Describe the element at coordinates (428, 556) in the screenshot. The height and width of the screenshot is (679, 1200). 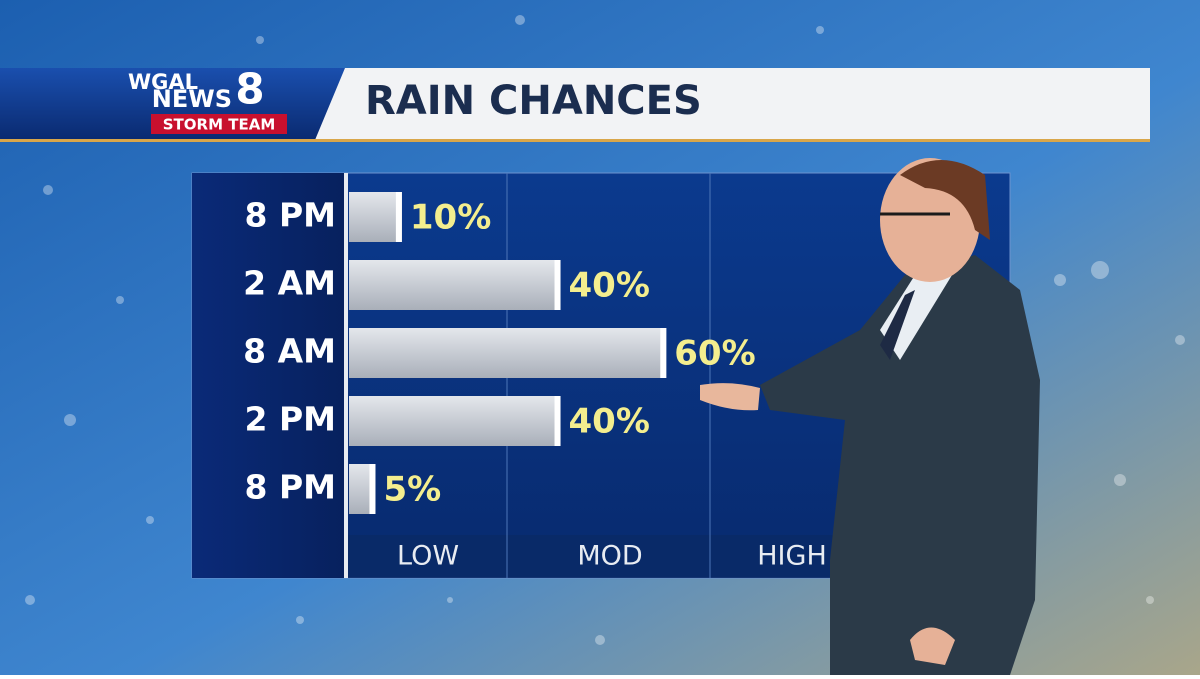
I see `band-label: LOW` at that location.